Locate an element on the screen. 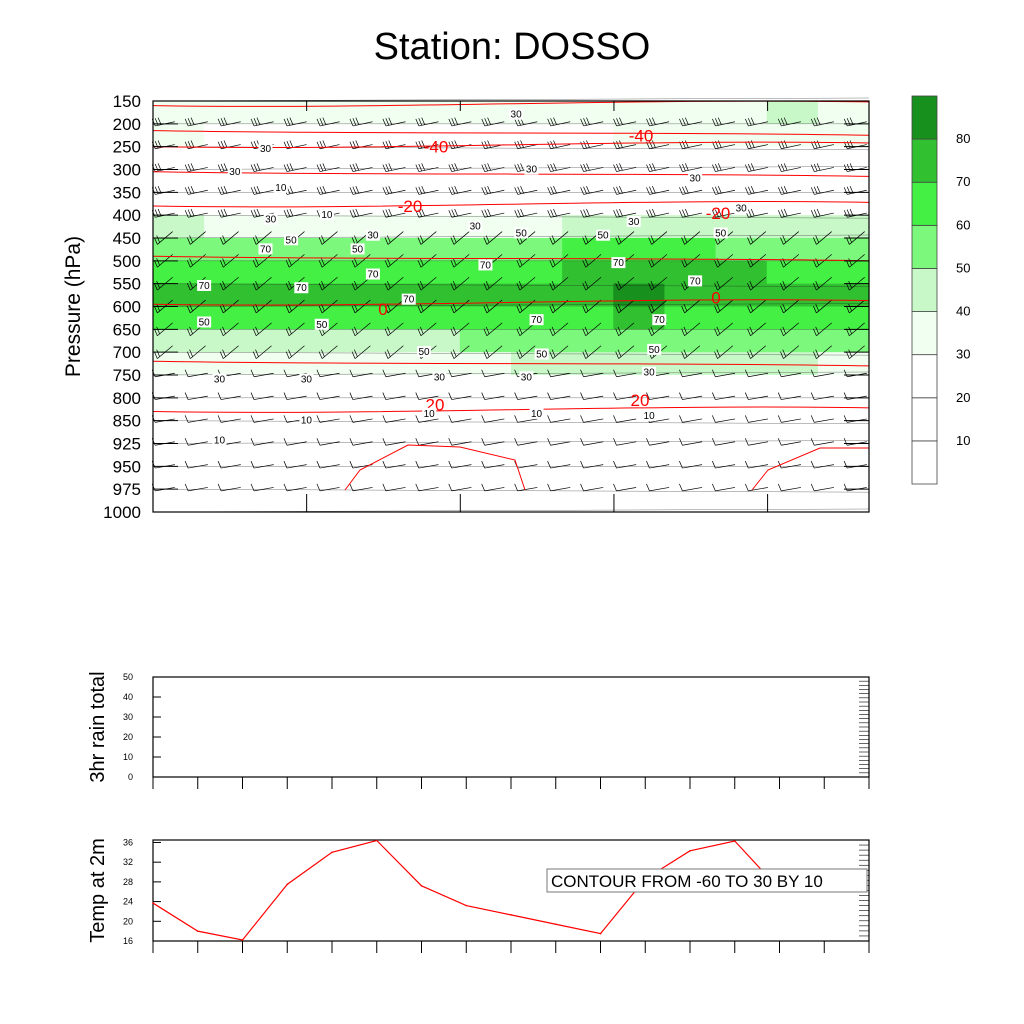 The image size is (1024, 1024). isotherm-label: -20 is located at coordinates (718, 213).